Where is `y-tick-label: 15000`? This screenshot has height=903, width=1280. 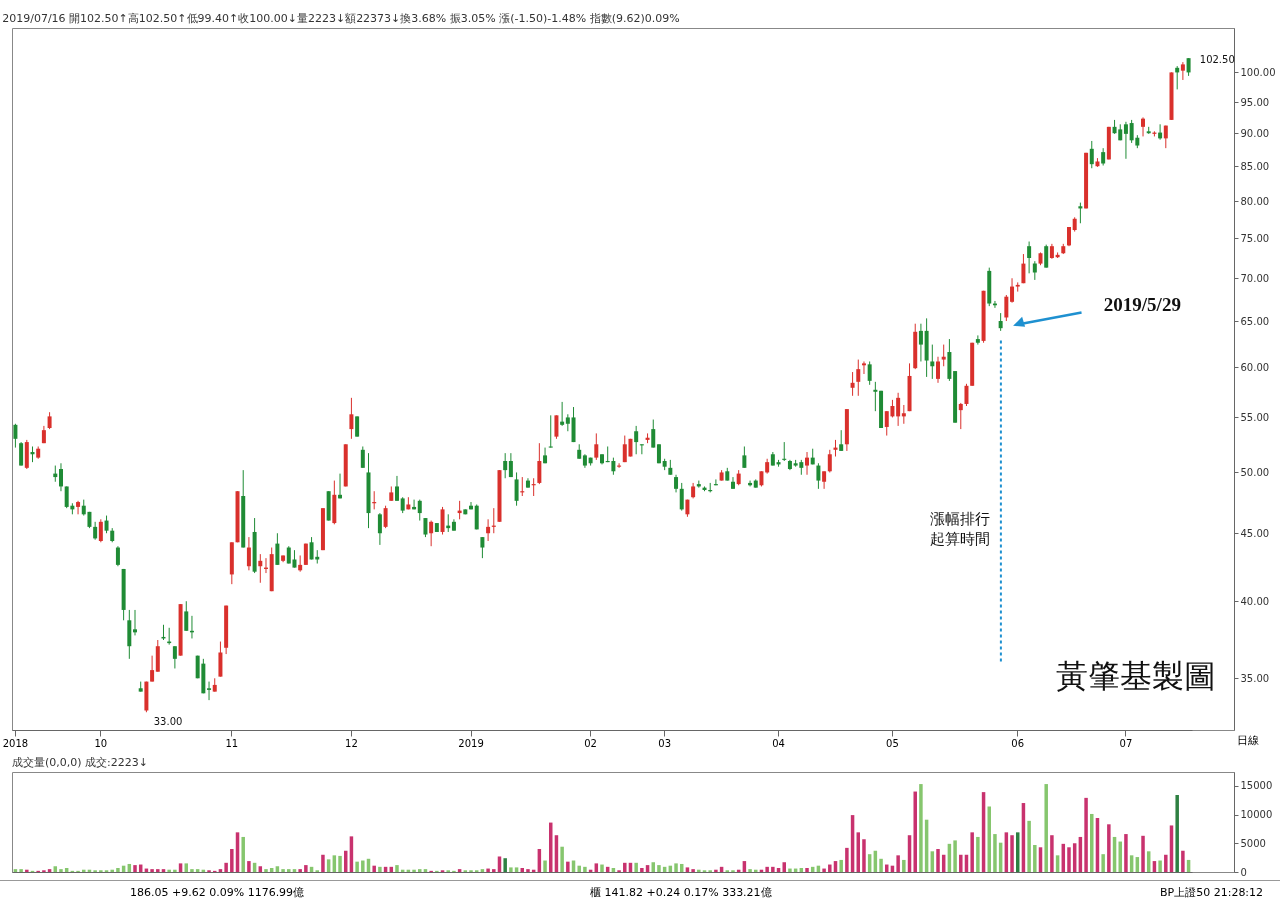 y-tick-label: 15000 is located at coordinates (1256, 786).